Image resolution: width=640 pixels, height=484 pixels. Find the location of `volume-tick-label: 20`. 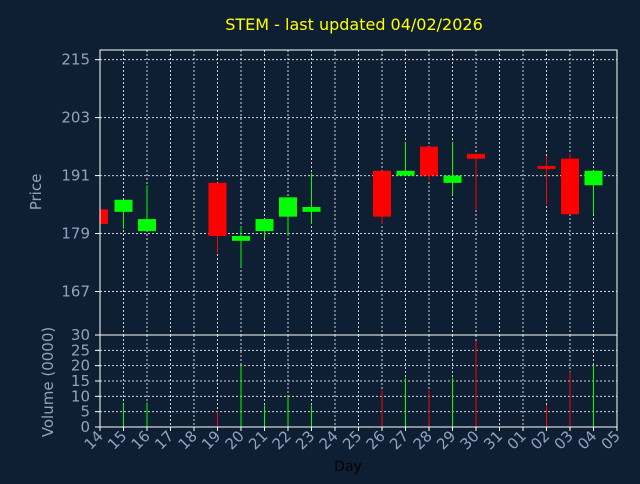

volume-tick-label: 20 is located at coordinates (80, 366).